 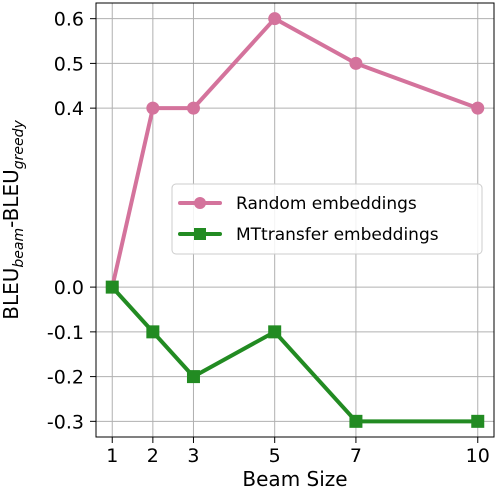 I want to click on legend-entry-mttransfer: MTtransfer embeddings, so click(x=308, y=235).